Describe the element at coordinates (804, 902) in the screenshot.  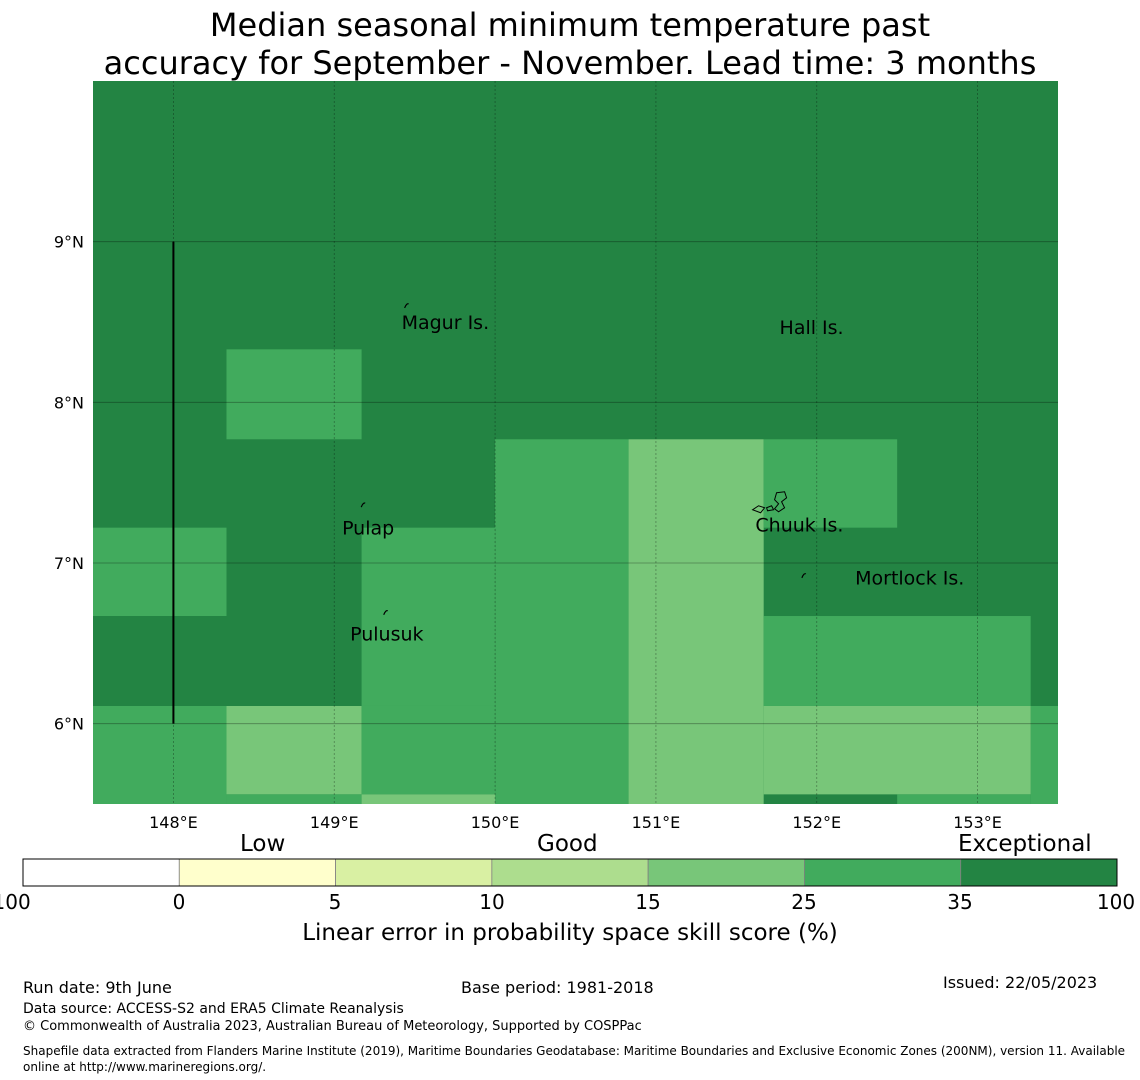
I see `colorbar-tick: 25` at that location.